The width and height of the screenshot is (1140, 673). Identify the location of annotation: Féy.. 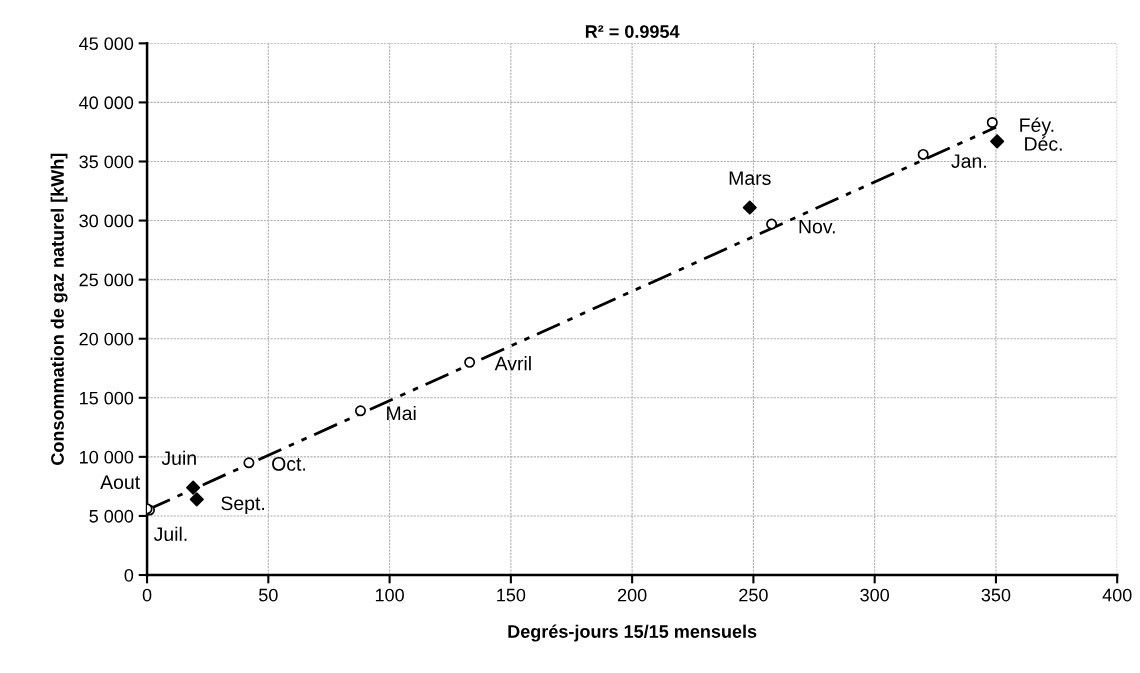
(1037, 126).